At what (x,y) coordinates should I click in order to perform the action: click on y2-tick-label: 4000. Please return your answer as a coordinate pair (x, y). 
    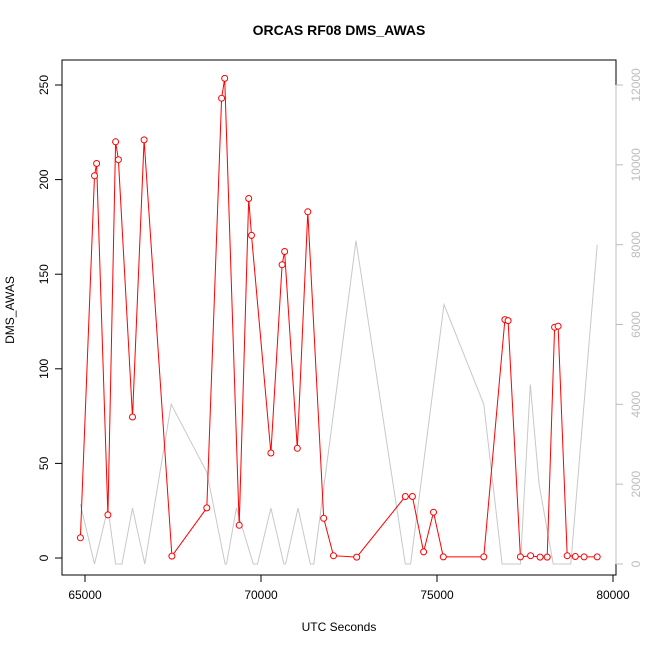
    Looking at the image, I should click on (636, 404).